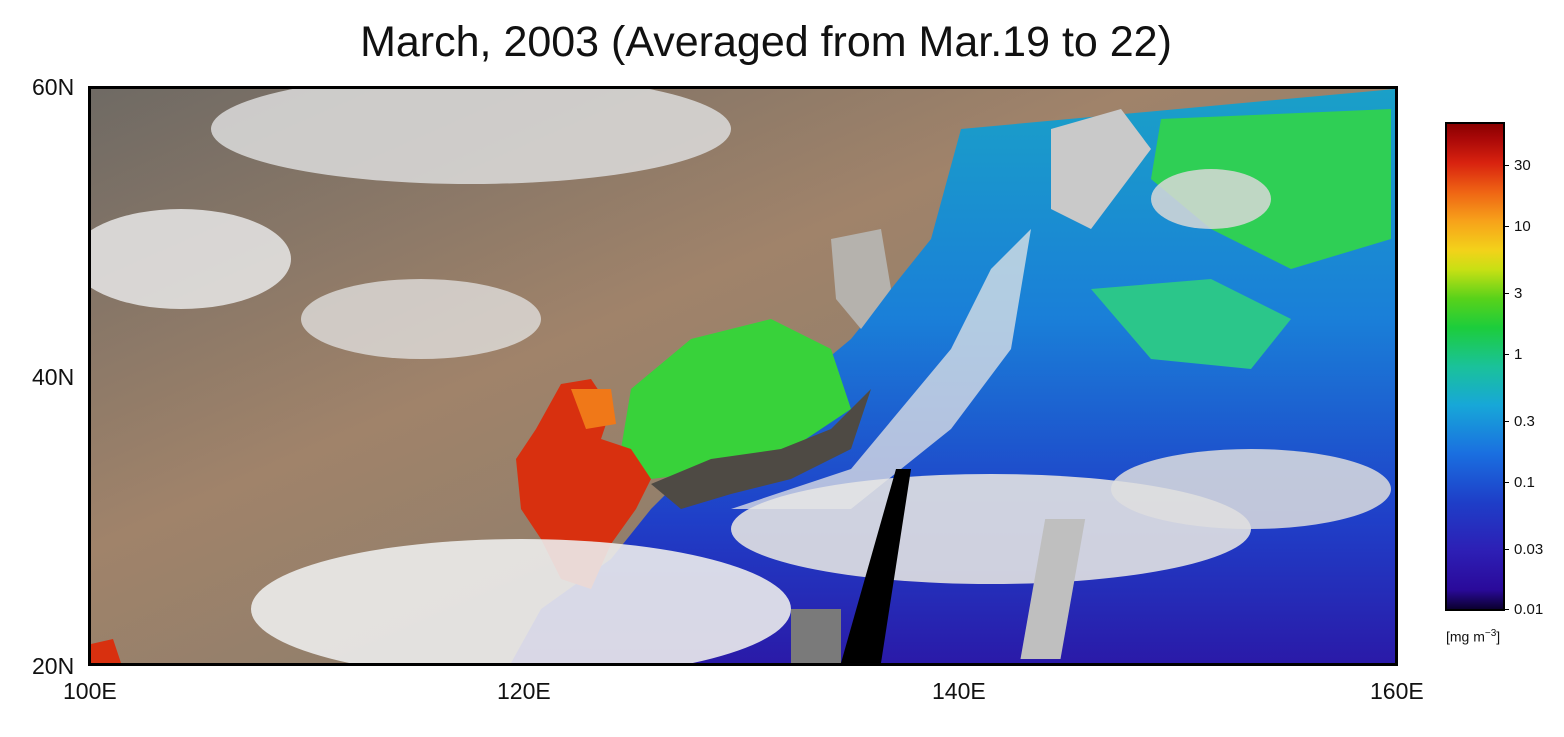  I want to click on colorbar-label-30: 30, so click(1522, 165).